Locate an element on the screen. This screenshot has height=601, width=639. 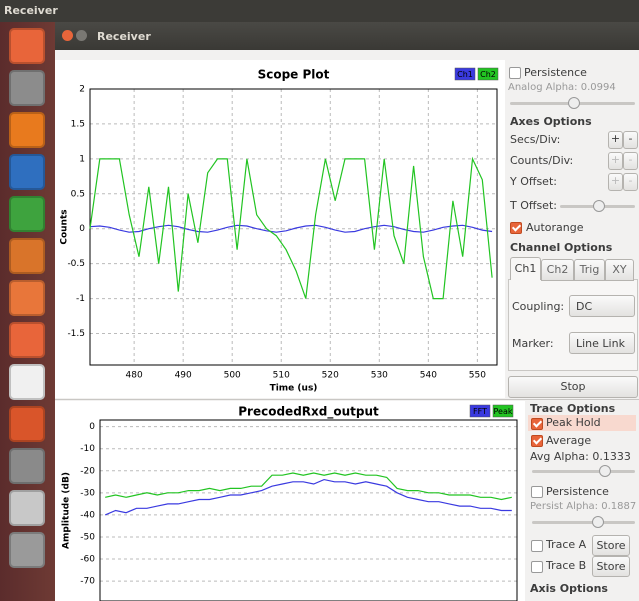
x-tick-label: 520 is located at coordinates (330, 376).